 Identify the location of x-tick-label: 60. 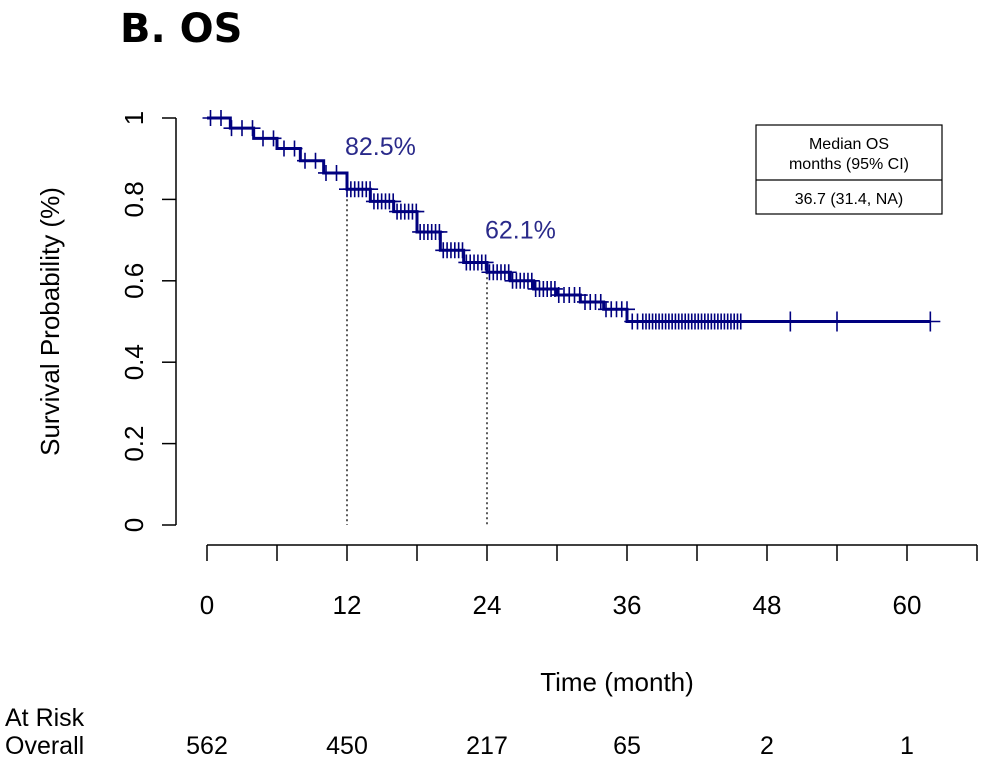
(907, 605).